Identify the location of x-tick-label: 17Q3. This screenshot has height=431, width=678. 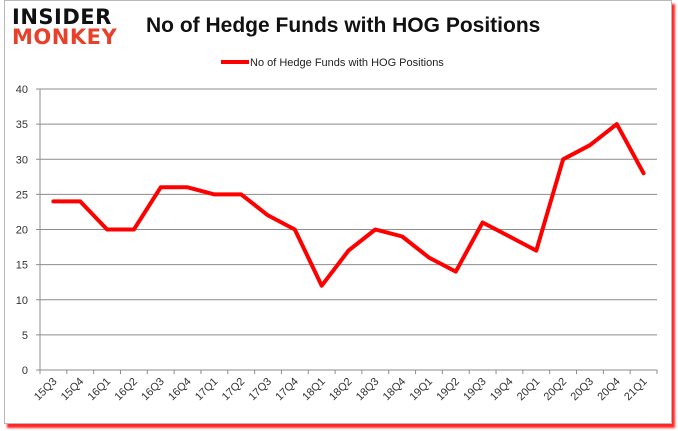
(261, 390).